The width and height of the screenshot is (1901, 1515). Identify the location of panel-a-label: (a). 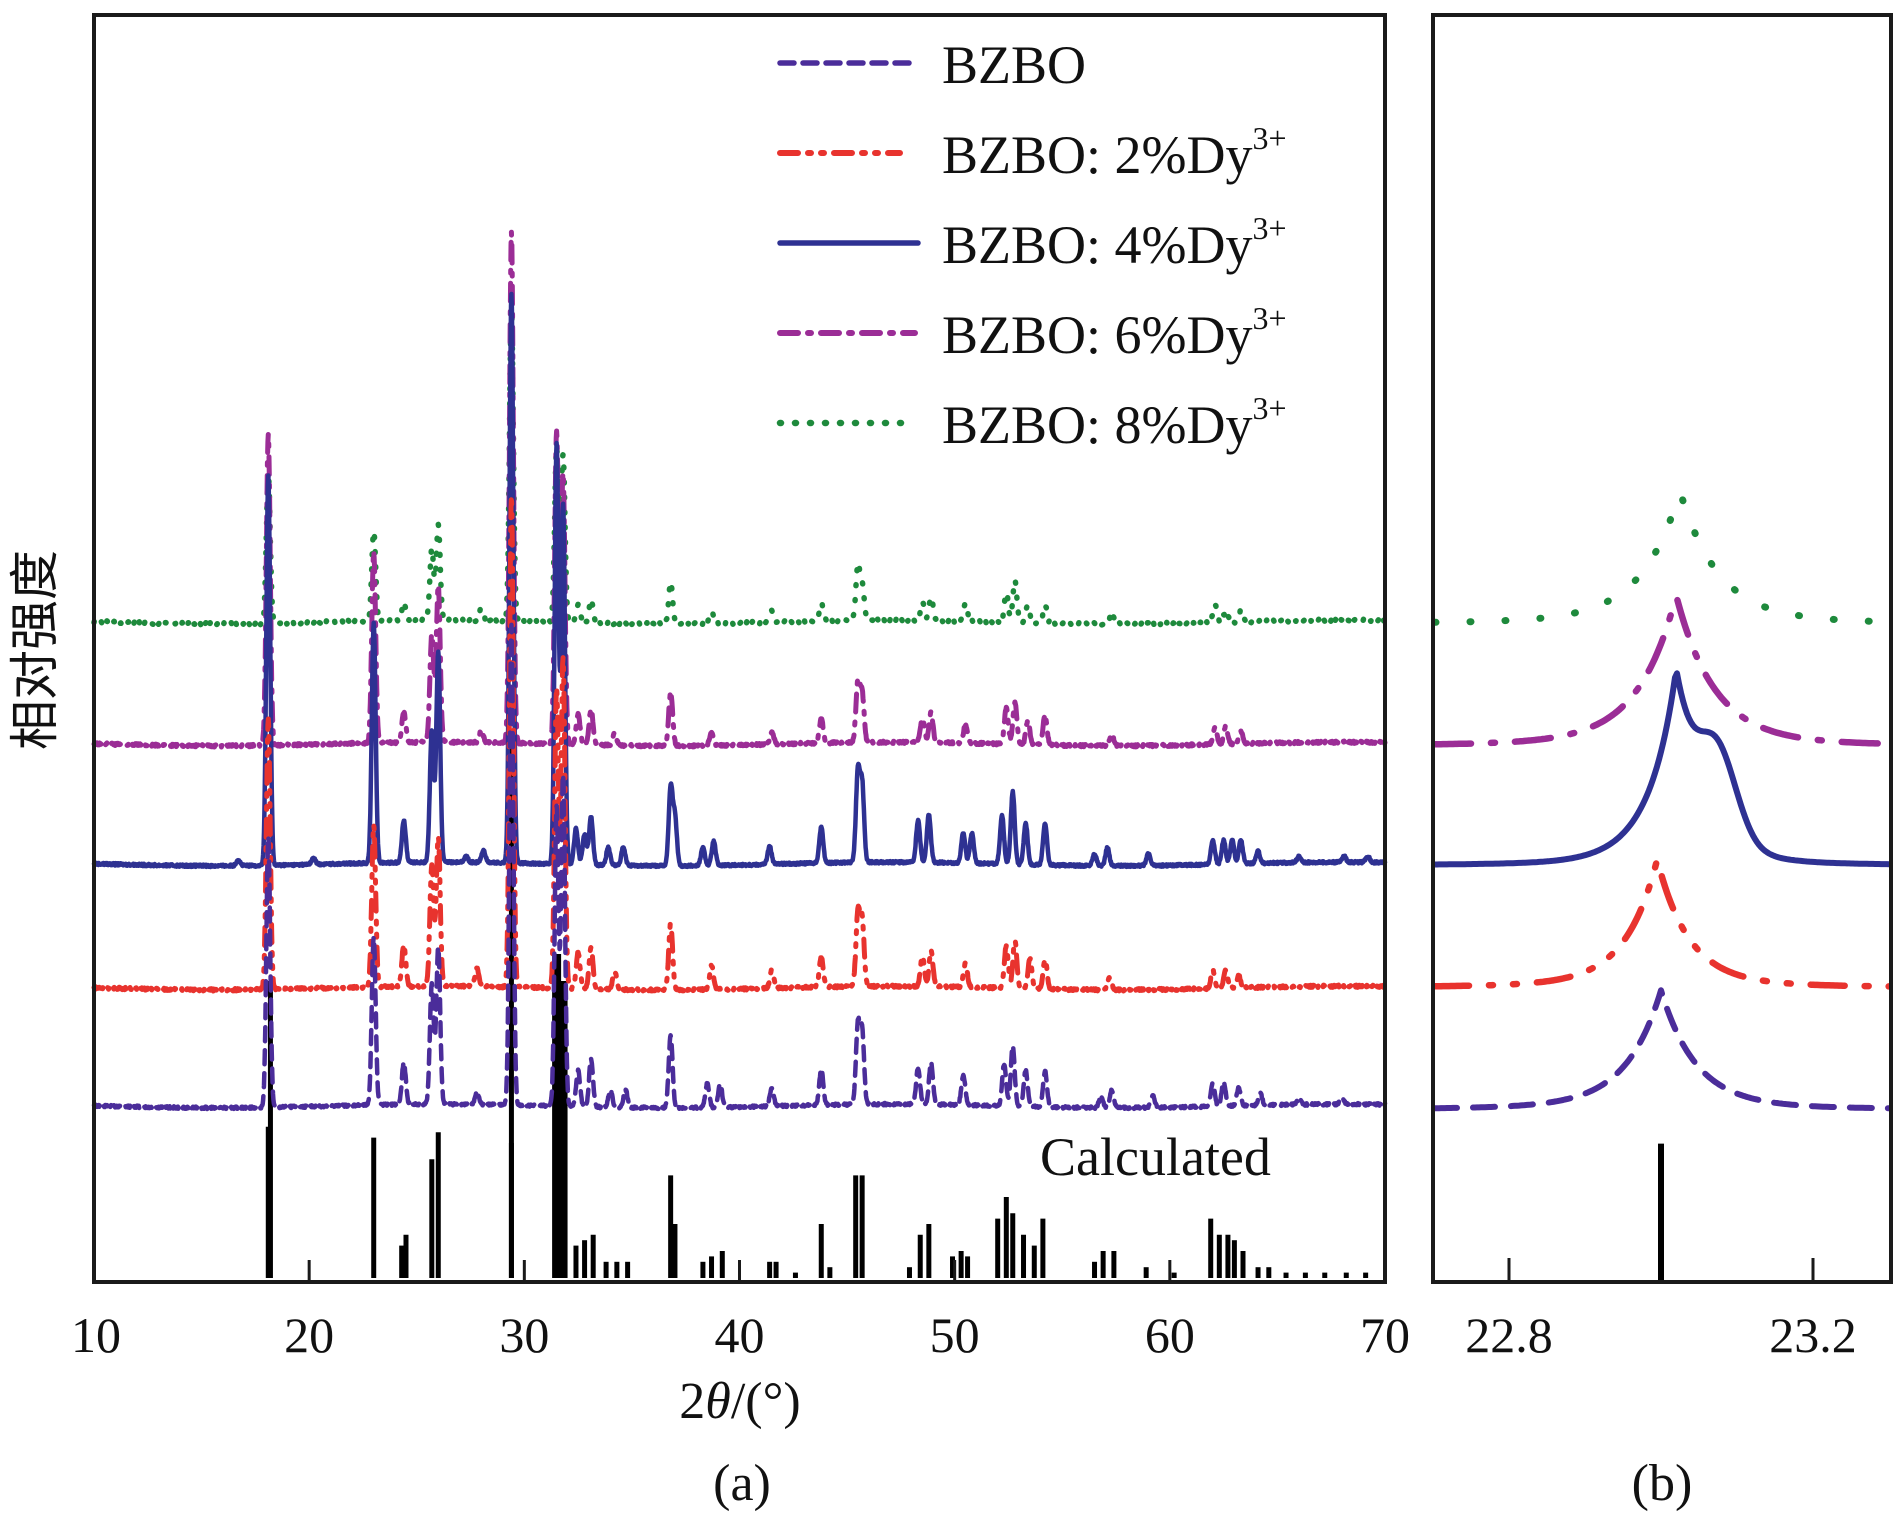
(742, 1483).